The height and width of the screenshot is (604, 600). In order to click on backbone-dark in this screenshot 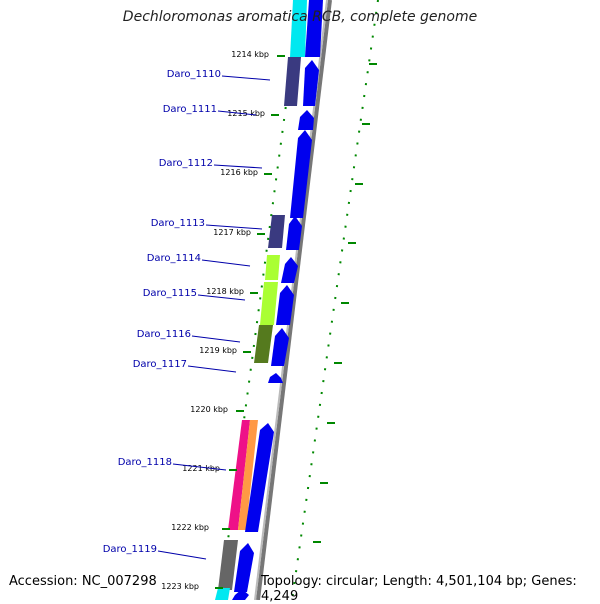, I will do `click(294, 300)`.